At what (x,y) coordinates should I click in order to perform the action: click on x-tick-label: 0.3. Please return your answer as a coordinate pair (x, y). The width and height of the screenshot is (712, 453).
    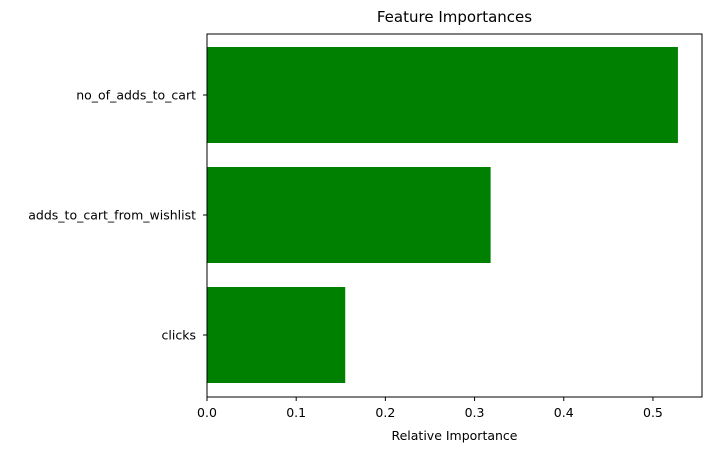
    Looking at the image, I should click on (475, 412).